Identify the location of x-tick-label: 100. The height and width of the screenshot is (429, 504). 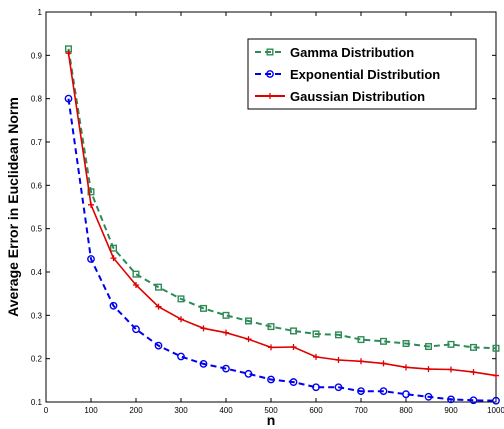
(91, 410).